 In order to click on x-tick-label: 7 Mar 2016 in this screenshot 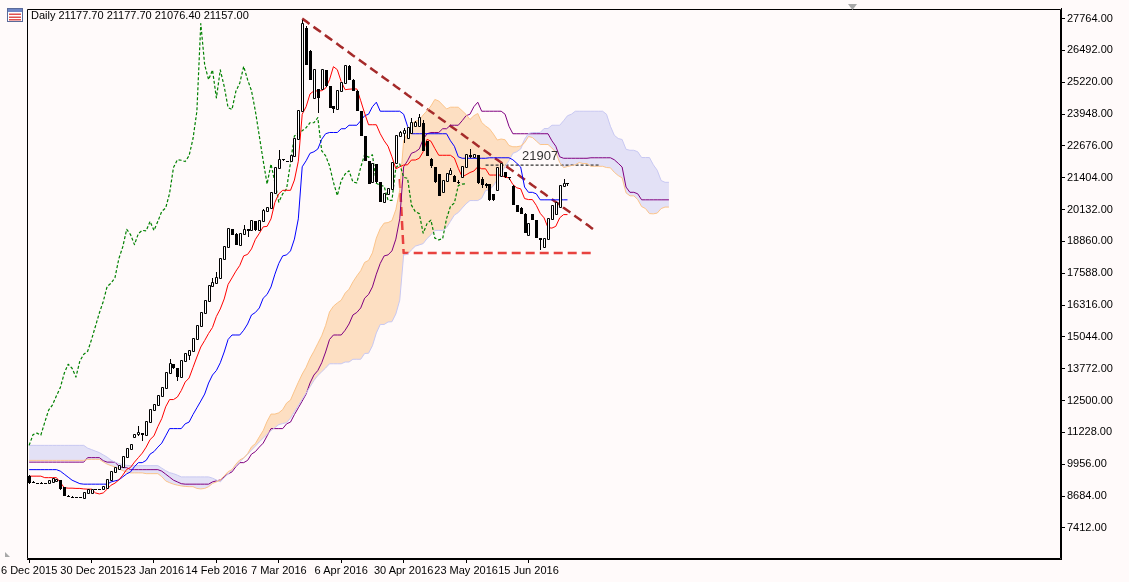, I will do `click(278, 569)`.